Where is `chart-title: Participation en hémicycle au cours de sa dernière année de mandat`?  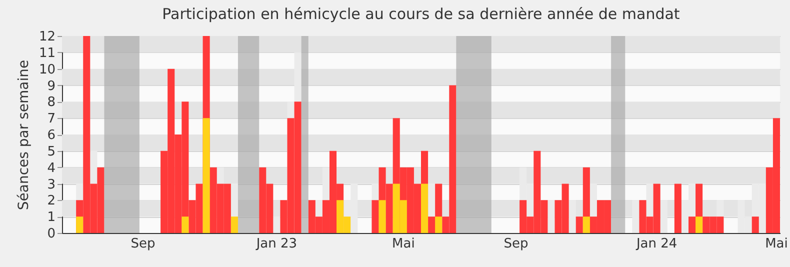
chart-title: Participation en hémicycle au cours de sa dernière année de mandat is located at coordinates (421, 14).